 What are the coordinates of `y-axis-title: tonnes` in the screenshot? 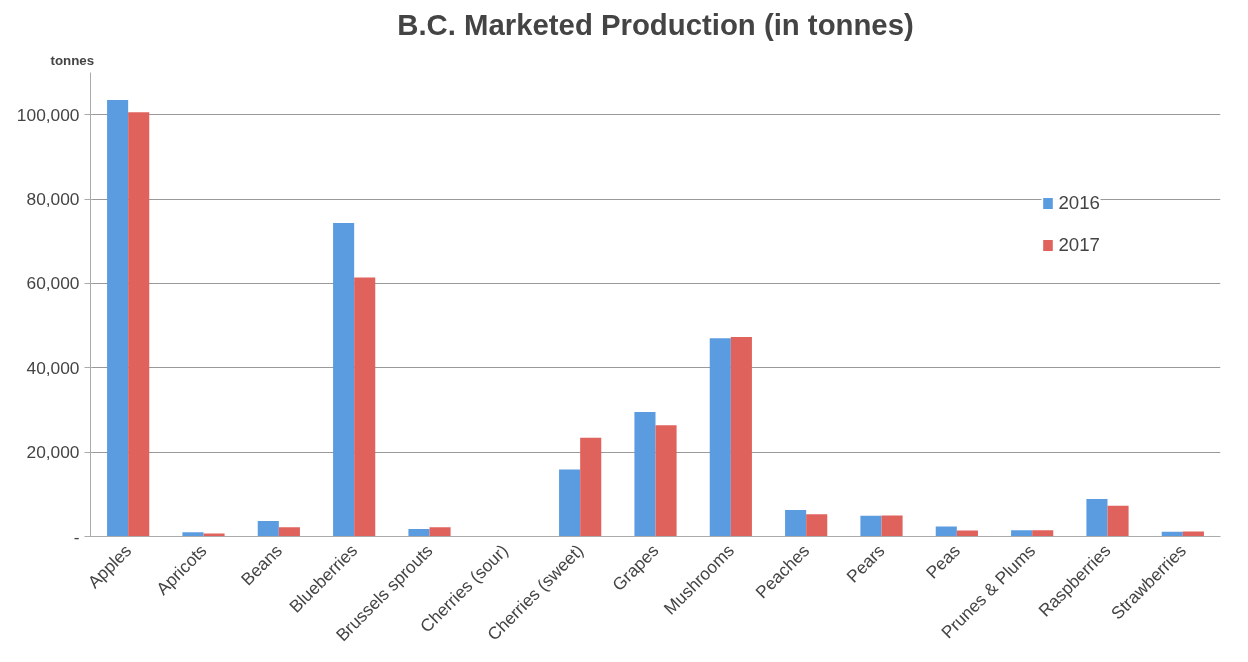 It's located at (72, 60).